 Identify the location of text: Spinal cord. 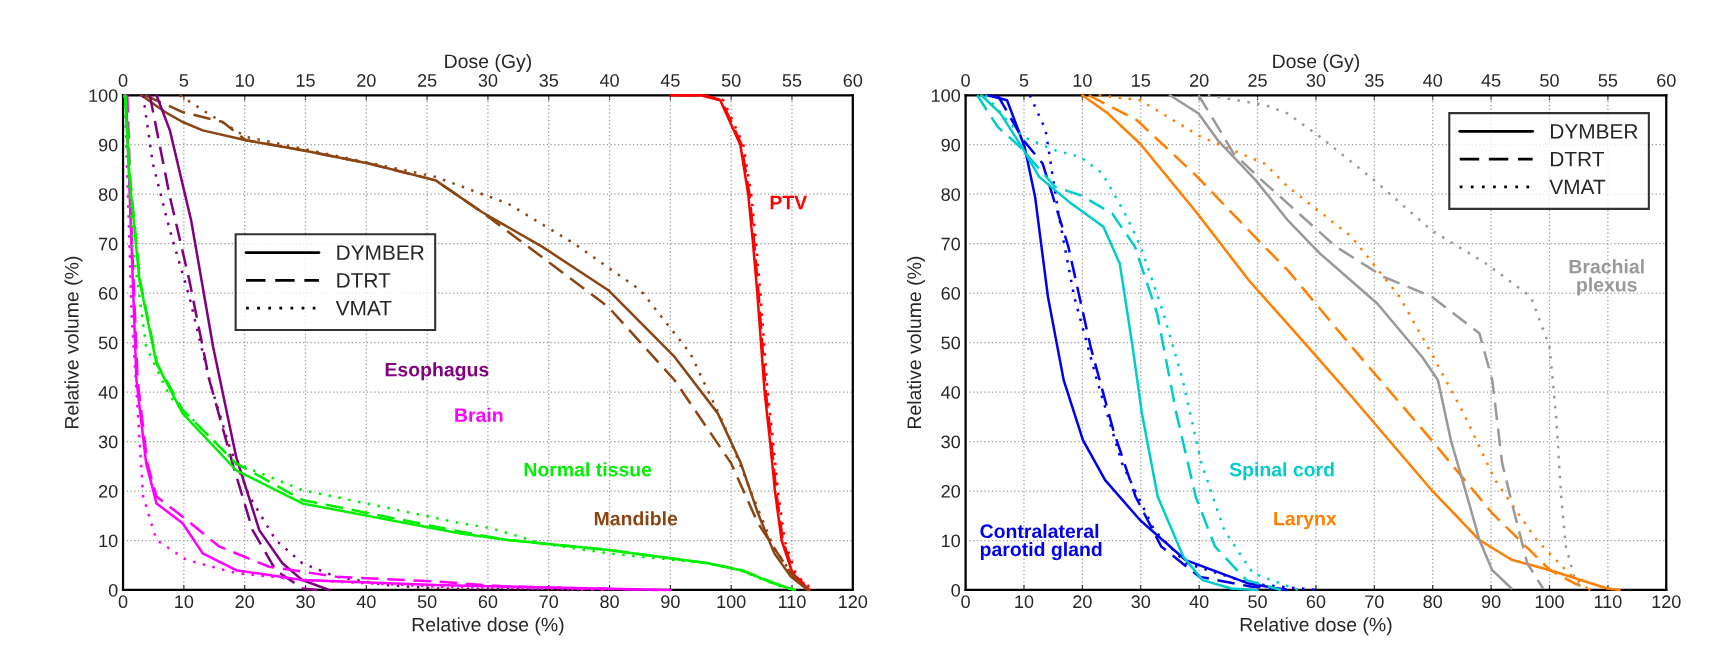
(1281, 471).